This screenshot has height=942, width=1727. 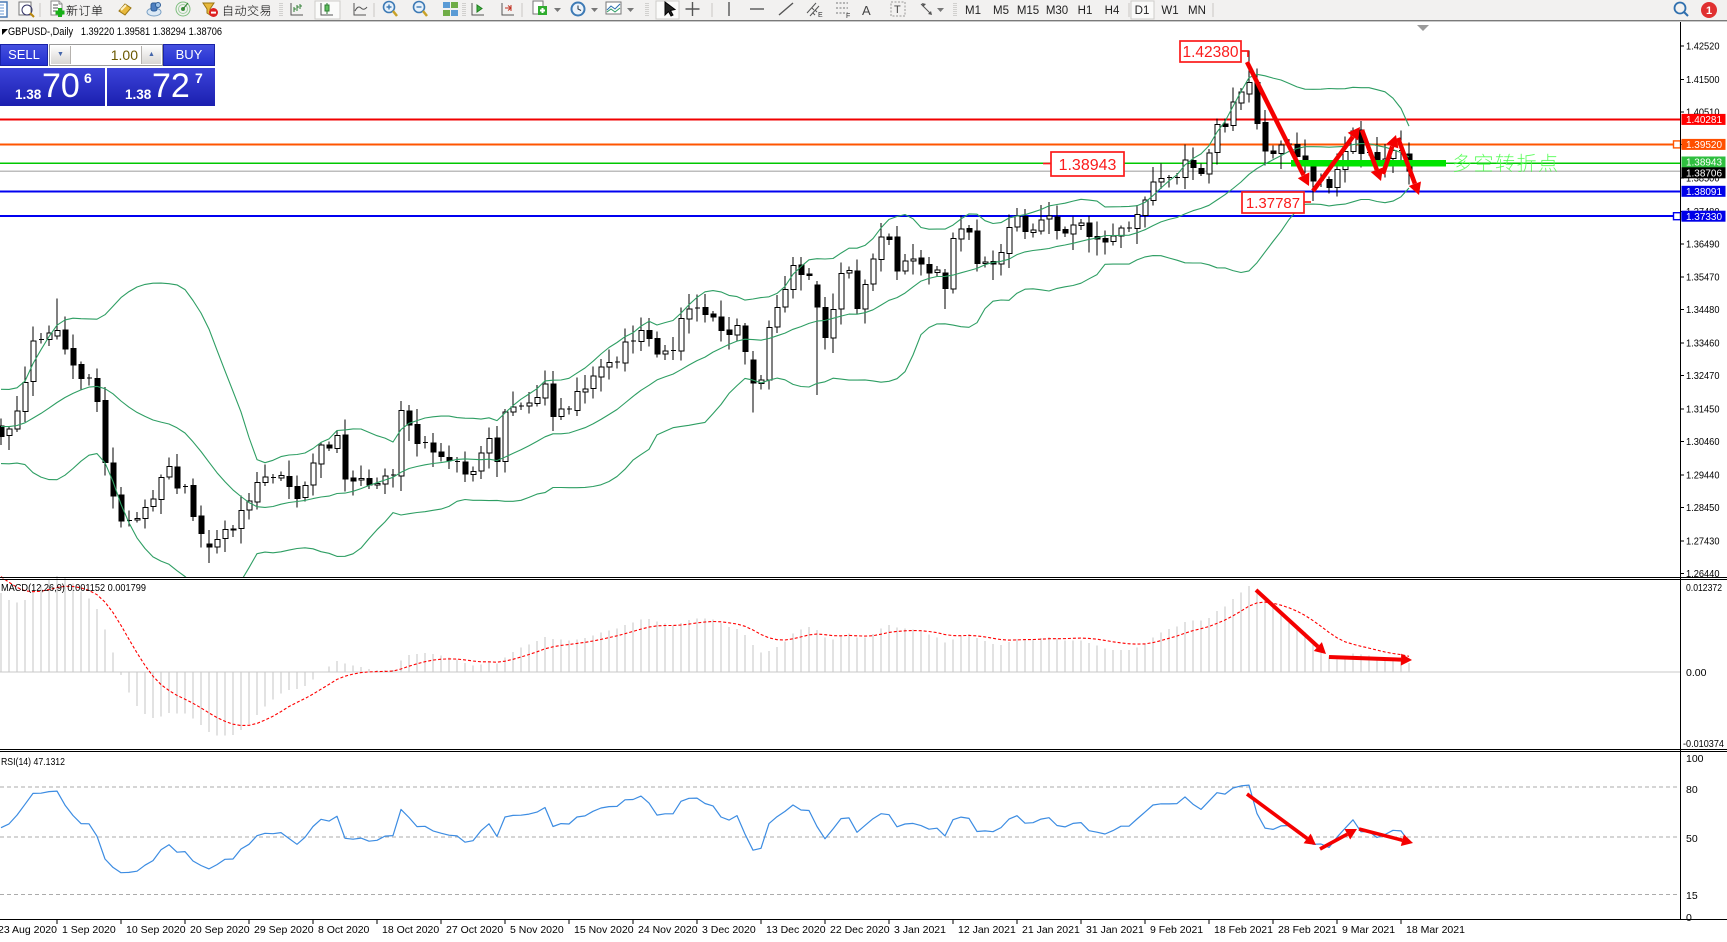 What do you see at coordinates (897, 10) in the screenshot?
I see `svg-text: T` at bounding box center [897, 10].